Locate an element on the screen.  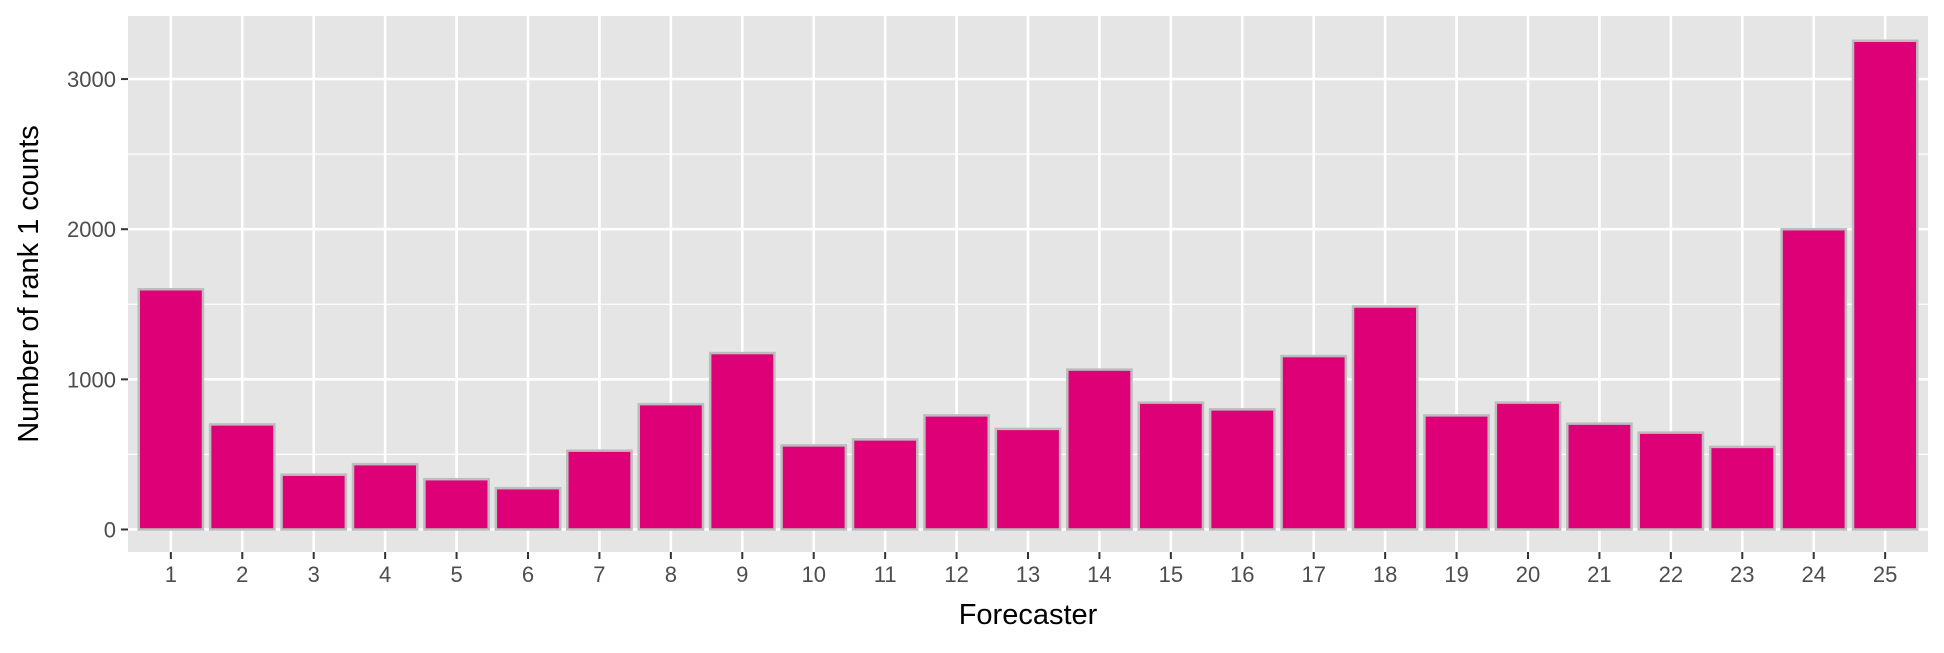
x-tick-label: 23 is located at coordinates (1742, 574).